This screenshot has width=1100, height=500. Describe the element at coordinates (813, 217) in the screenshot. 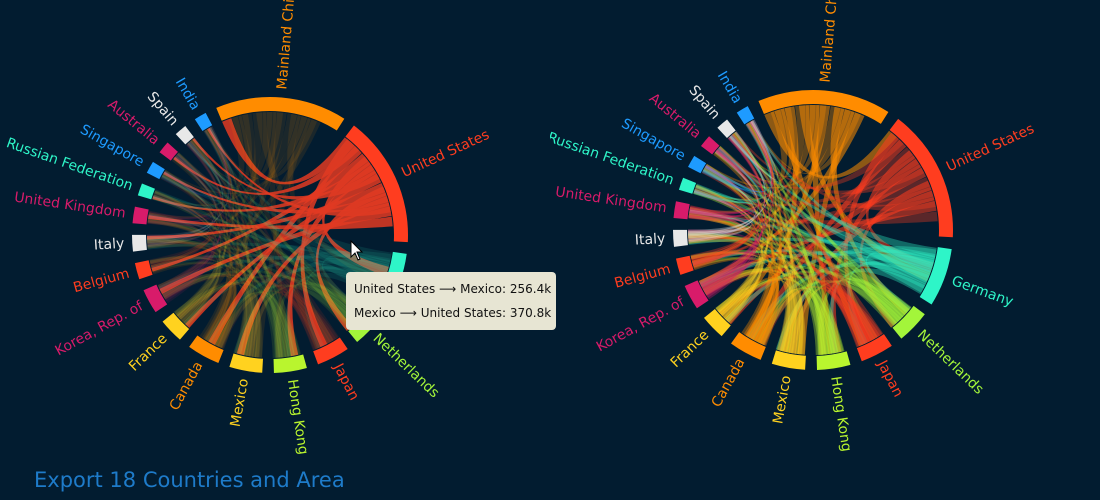

I see `ribbon-united-states-united-kingdom` at that location.